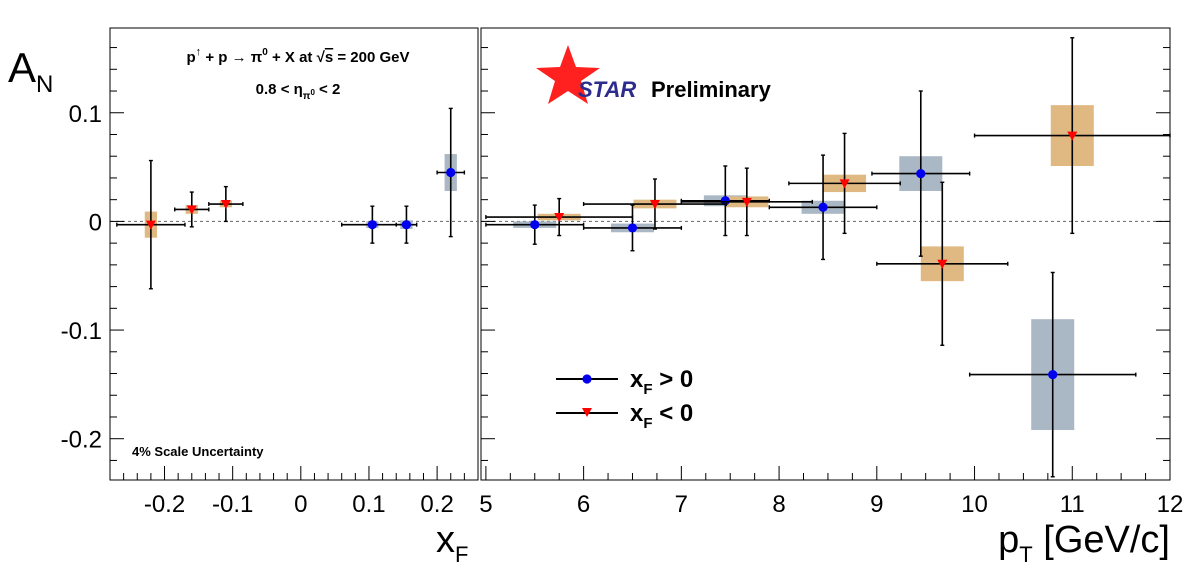 Image resolution: width=1196 pixels, height=572 pixels. What do you see at coordinates (778, 504) in the screenshot?
I see `x-tick-label: 8` at bounding box center [778, 504].